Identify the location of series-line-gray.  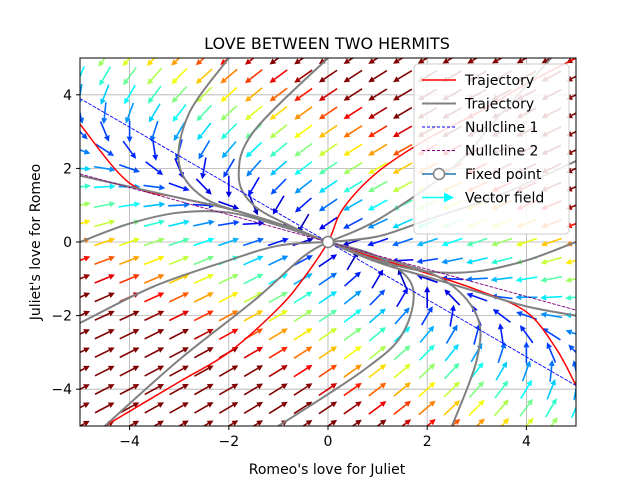
(283, 150).